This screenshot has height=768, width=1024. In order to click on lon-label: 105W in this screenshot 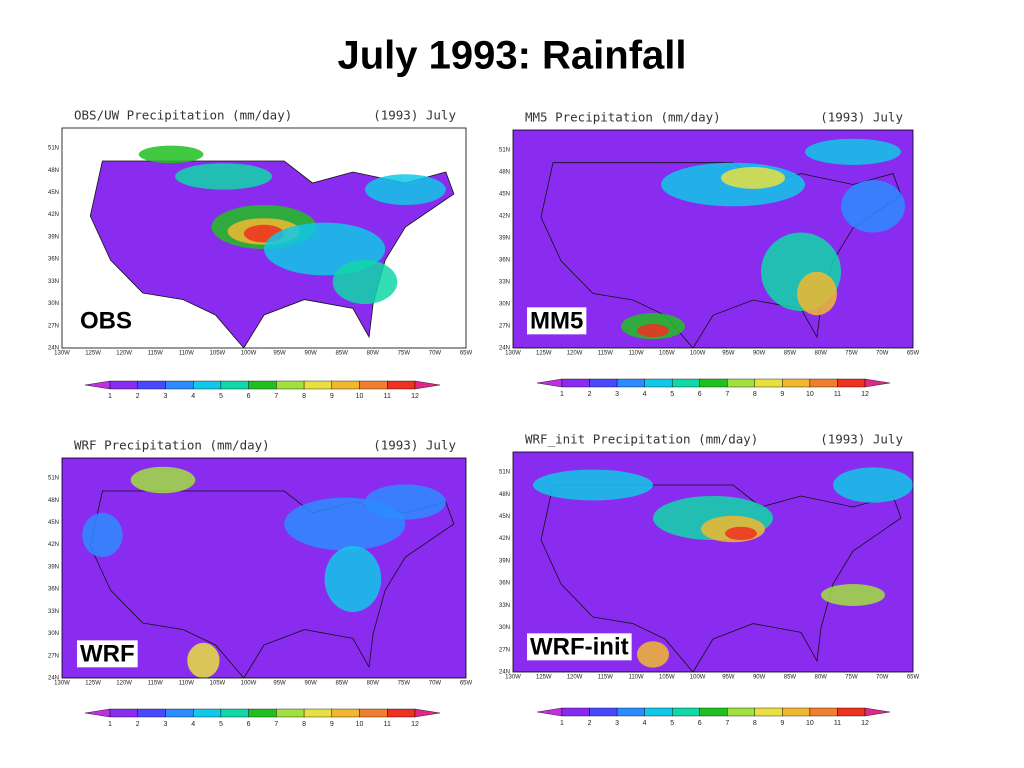, I will do `click(218, 354)`.